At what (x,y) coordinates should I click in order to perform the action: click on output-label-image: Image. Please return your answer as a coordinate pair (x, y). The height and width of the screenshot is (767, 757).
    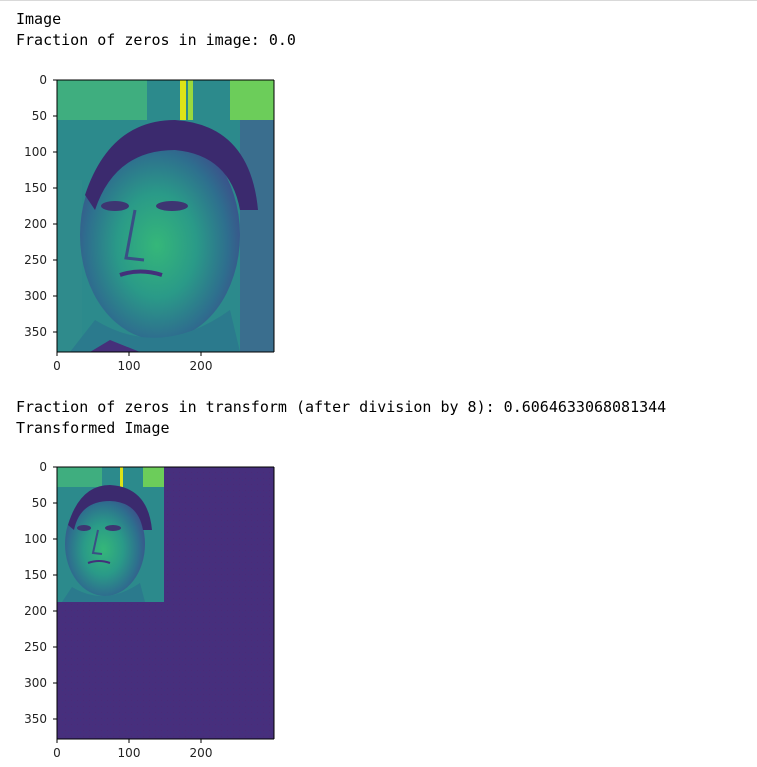
    Looking at the image, I should click on (39, 19).